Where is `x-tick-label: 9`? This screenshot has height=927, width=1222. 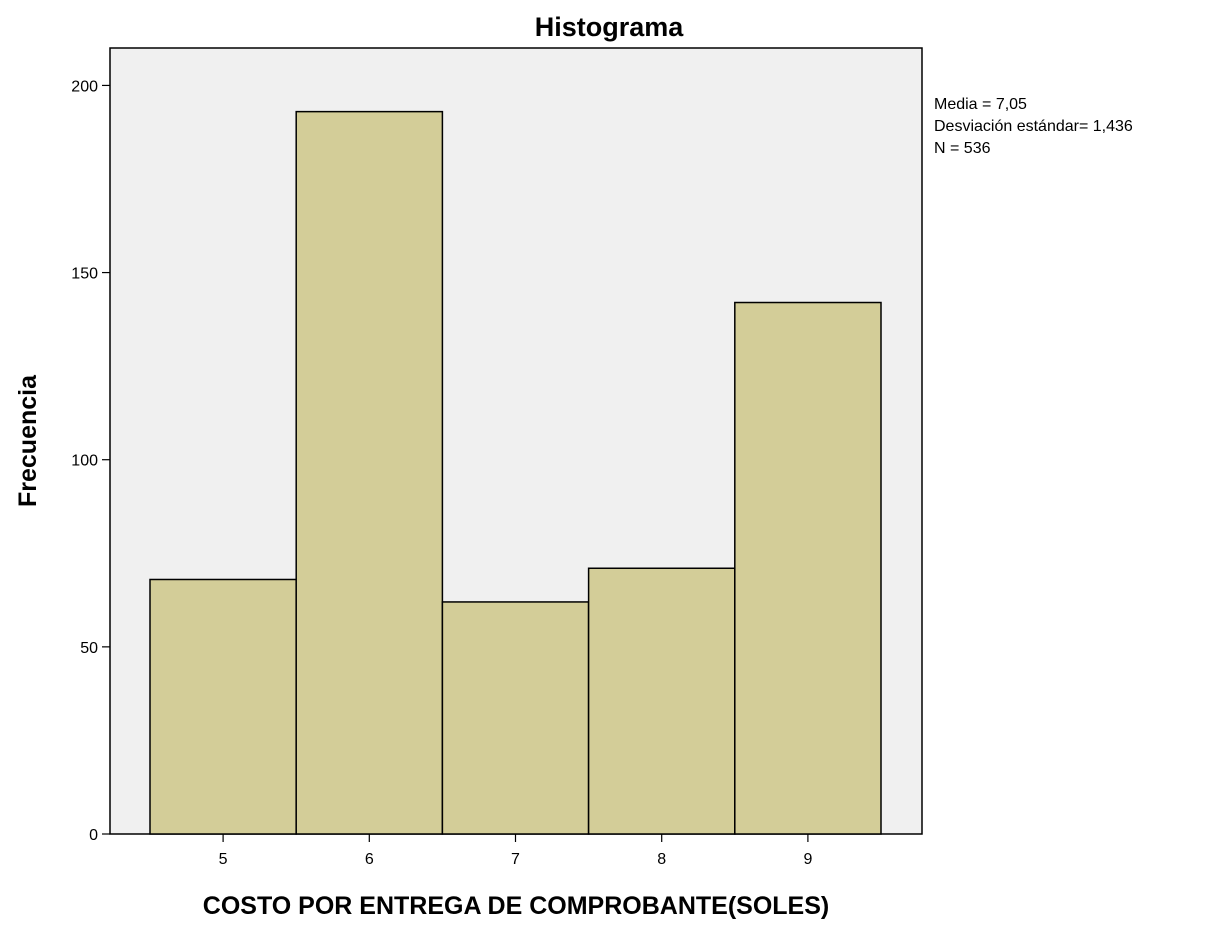 x-tick-label: 9 is located at coordinates (807, 859).